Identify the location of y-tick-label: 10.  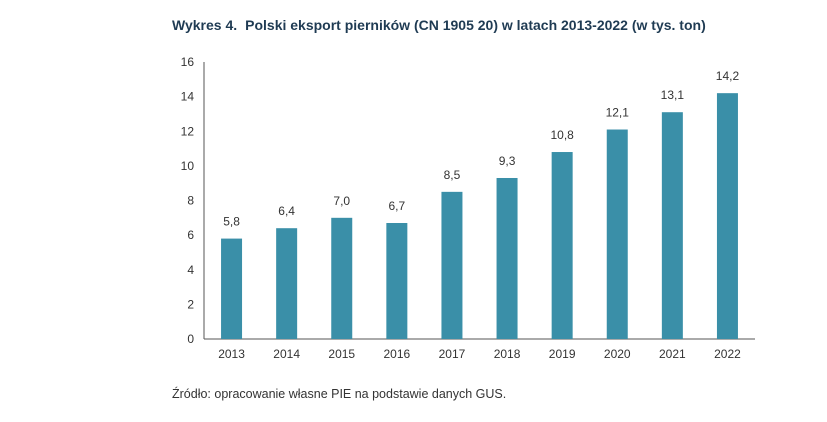
(188, 166).